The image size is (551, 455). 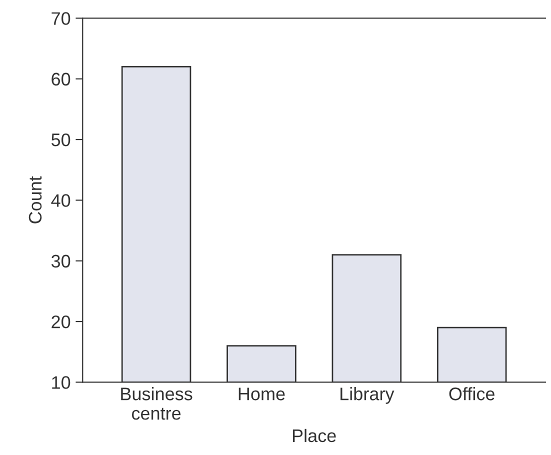 What do you see at coordinates (61, 18) in the screenshot?
I see `y-tick-label: 70` at bounding box center [61, 18].